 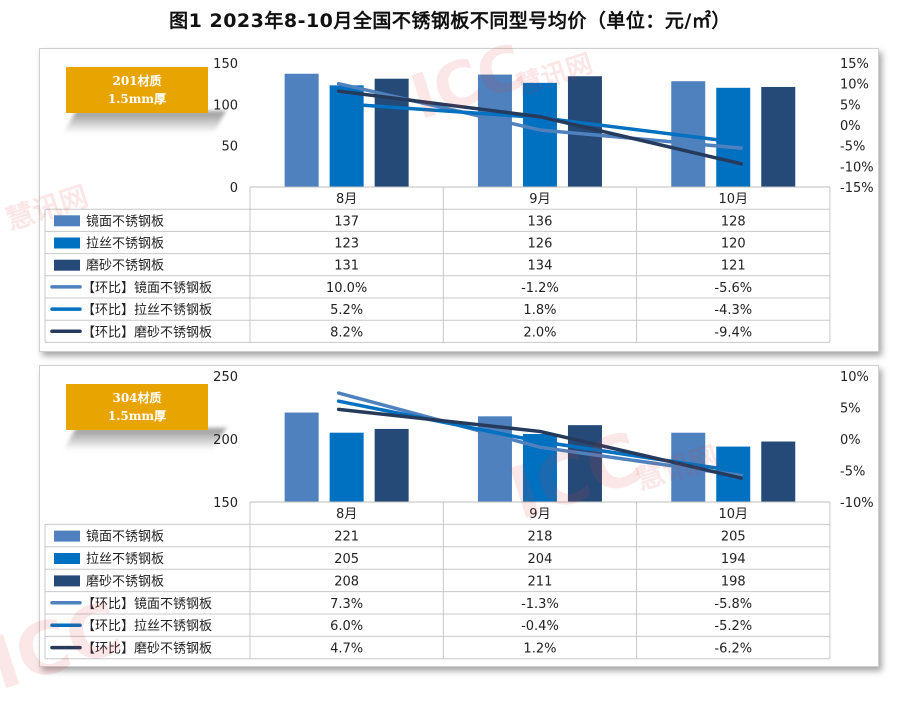 What do you see at coordinates (450, 21) in the screenshot?
I see `page-title: 图1 2023年8-10月全国不锈钢板不同型号均价（单位：元/㎡）` at bounding box center [450, 21].